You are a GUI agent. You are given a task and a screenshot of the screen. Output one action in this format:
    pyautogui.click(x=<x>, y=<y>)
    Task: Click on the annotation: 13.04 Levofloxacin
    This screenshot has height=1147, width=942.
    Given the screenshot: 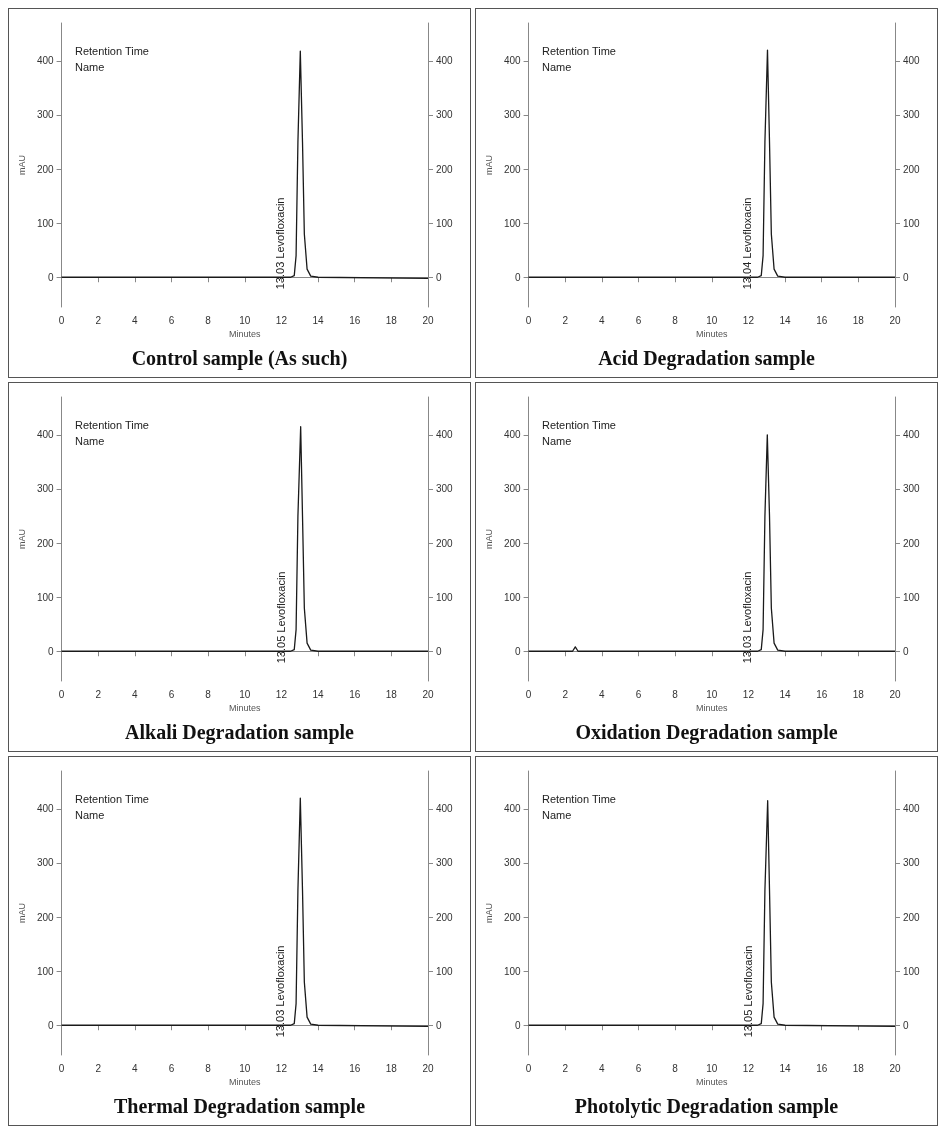 What is the action you would take?
    pyautogui.click(x=747, y=243)
    